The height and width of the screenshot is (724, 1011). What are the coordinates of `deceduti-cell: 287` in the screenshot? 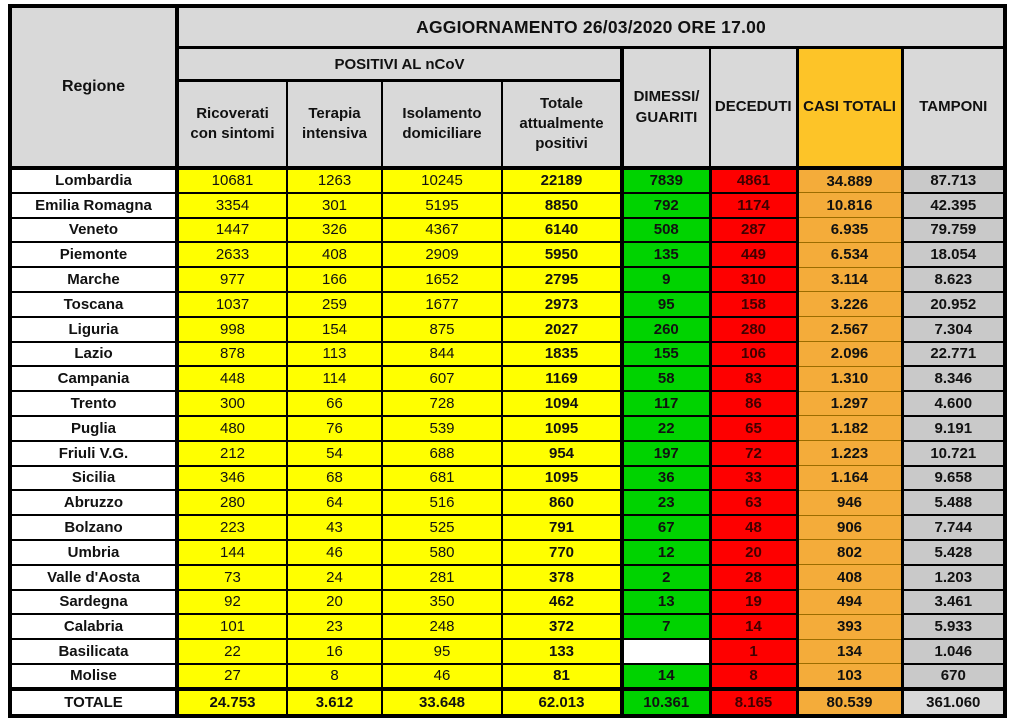 It's located at (753, 230).